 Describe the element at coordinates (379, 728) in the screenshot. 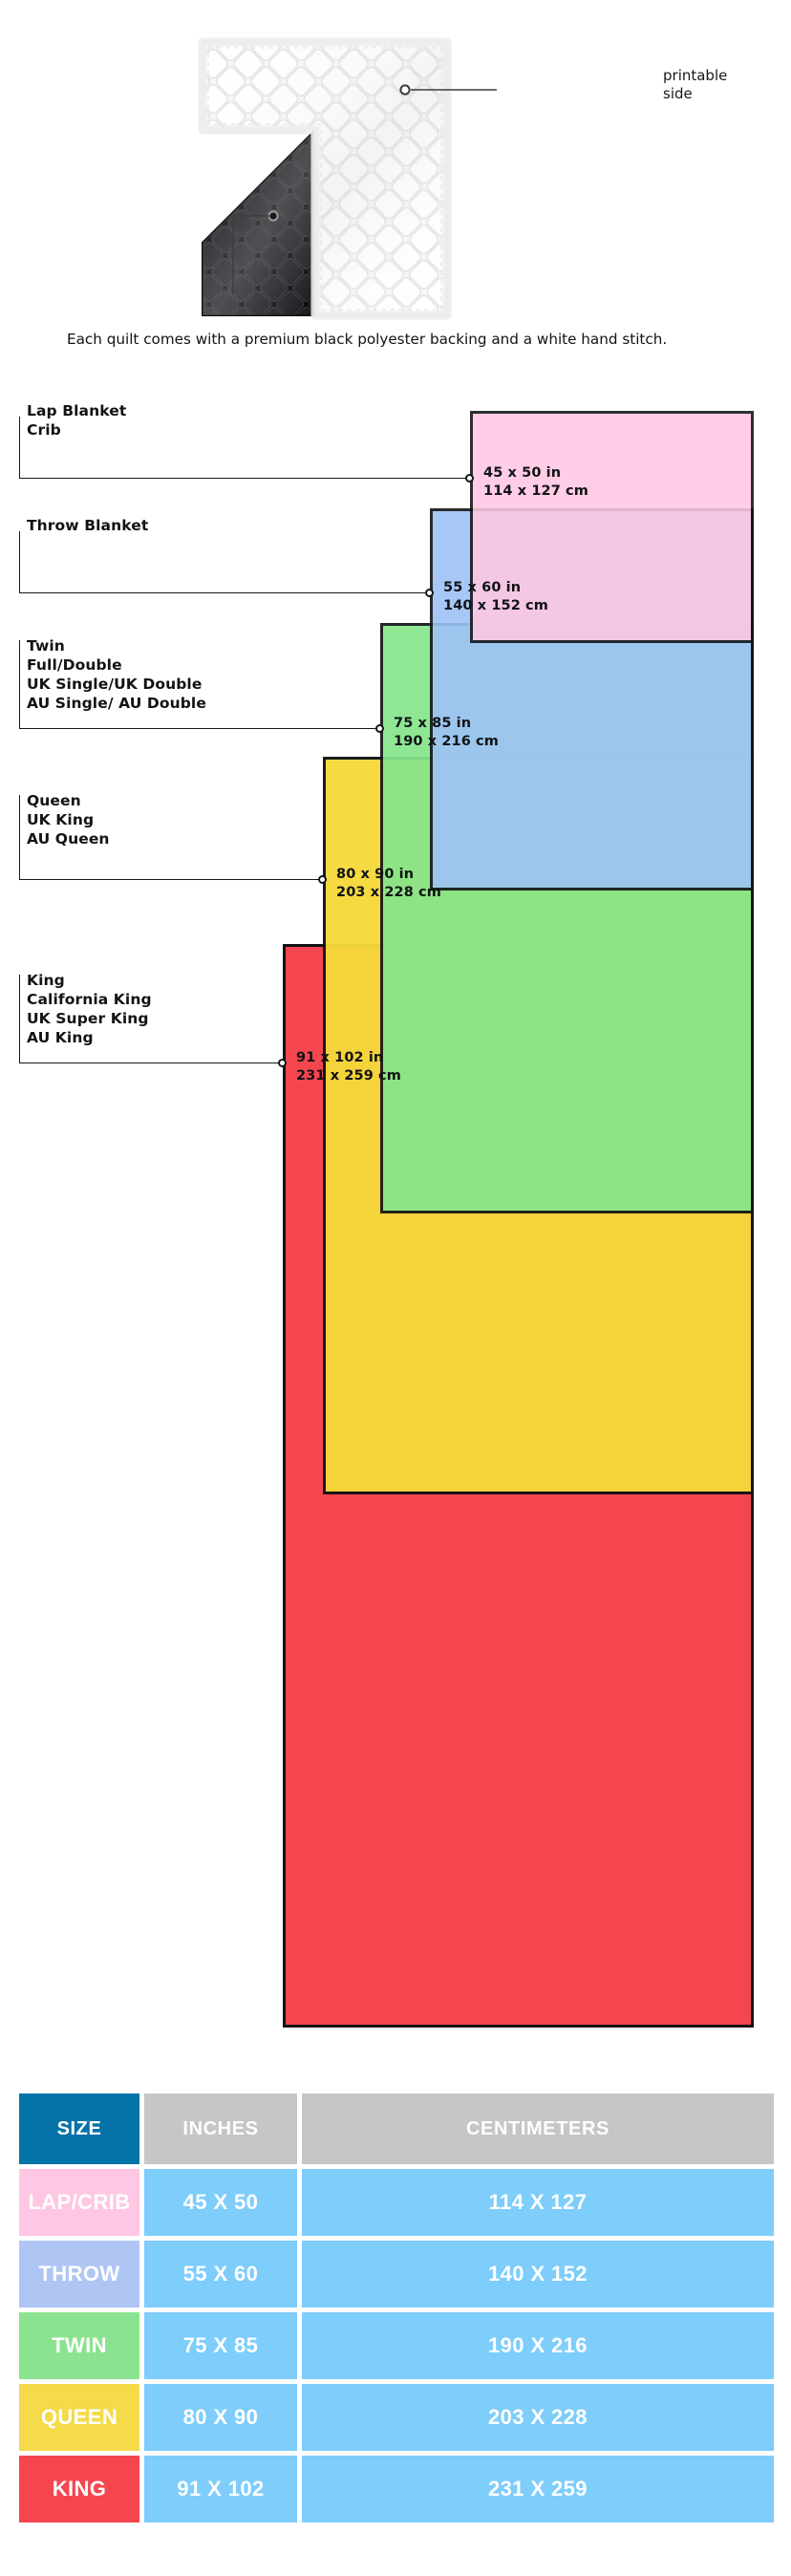

I see `marker-twin` at that location.